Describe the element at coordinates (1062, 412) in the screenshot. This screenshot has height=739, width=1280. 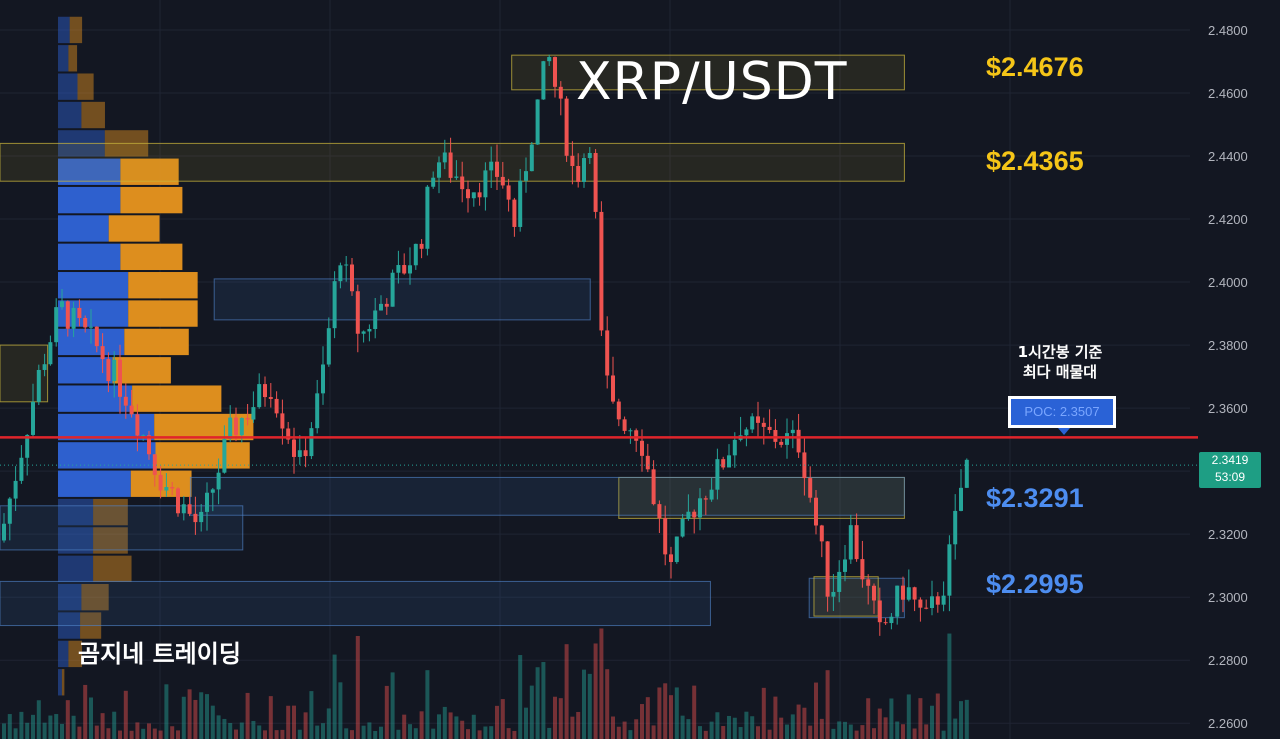
I see `poc-label: POC: 2.3507` at that location.